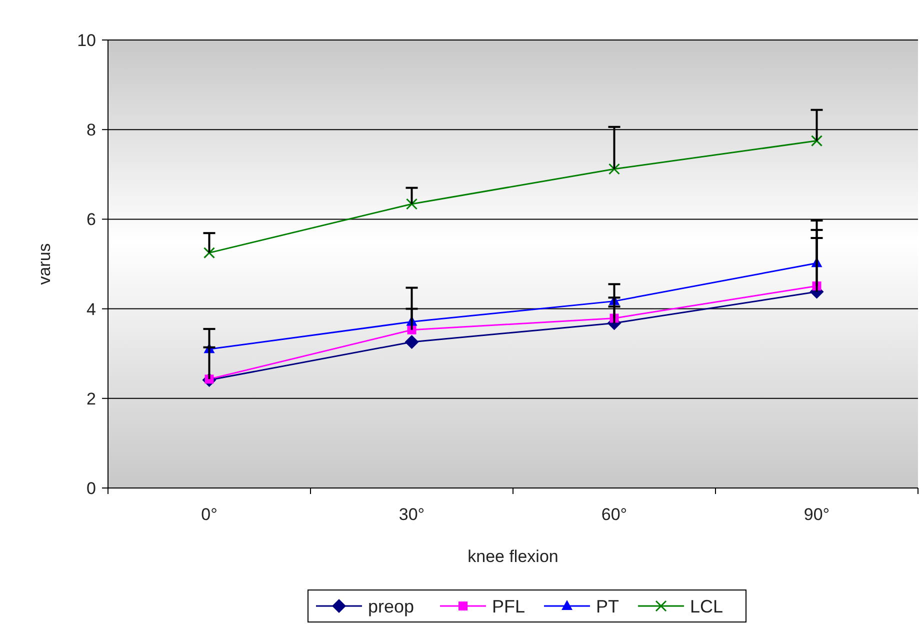 The image size is (923, 630). What do you see at coordinates (91, 220) in the screenshot?
I see `y-tick-label: 6` at bounding box center [91, 220].